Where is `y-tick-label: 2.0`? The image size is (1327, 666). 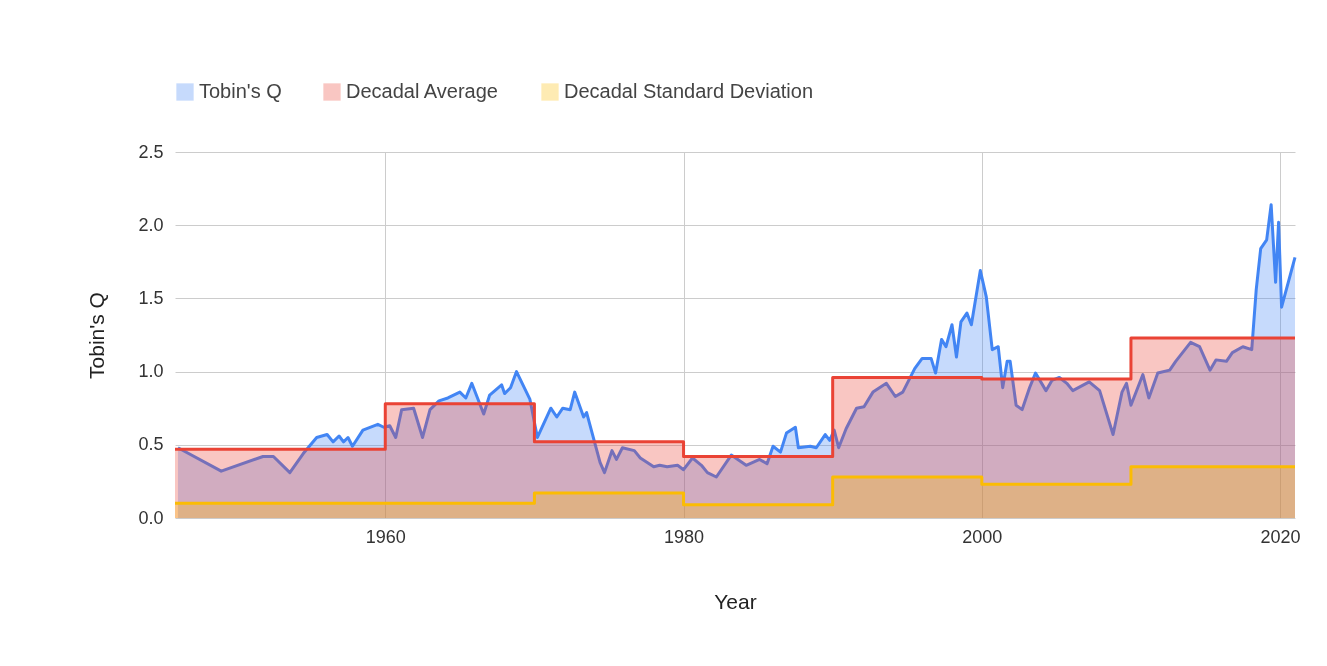 y-tick-label: 2.0 is located at coordinates (151, 224).